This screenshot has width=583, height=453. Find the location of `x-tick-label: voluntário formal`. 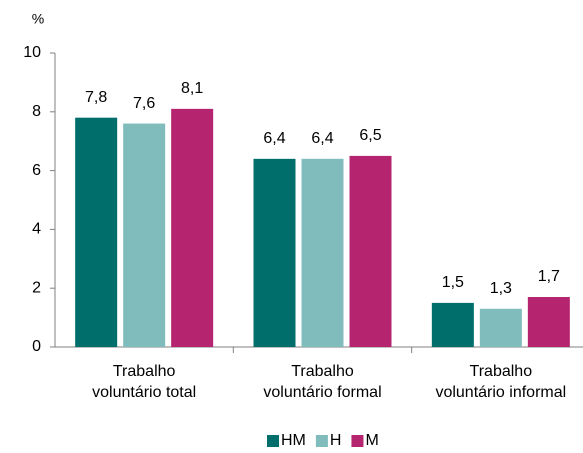

x-tick-label: voluntário formal is located at coordinates (322, 392).